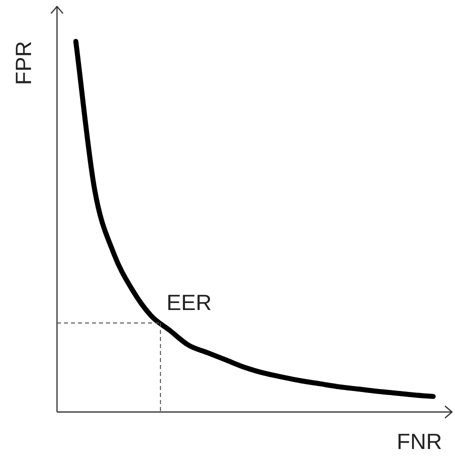 This screenshot has height=461, width=455. I want to click on y-axis-title: FPR, so click(23, 63).